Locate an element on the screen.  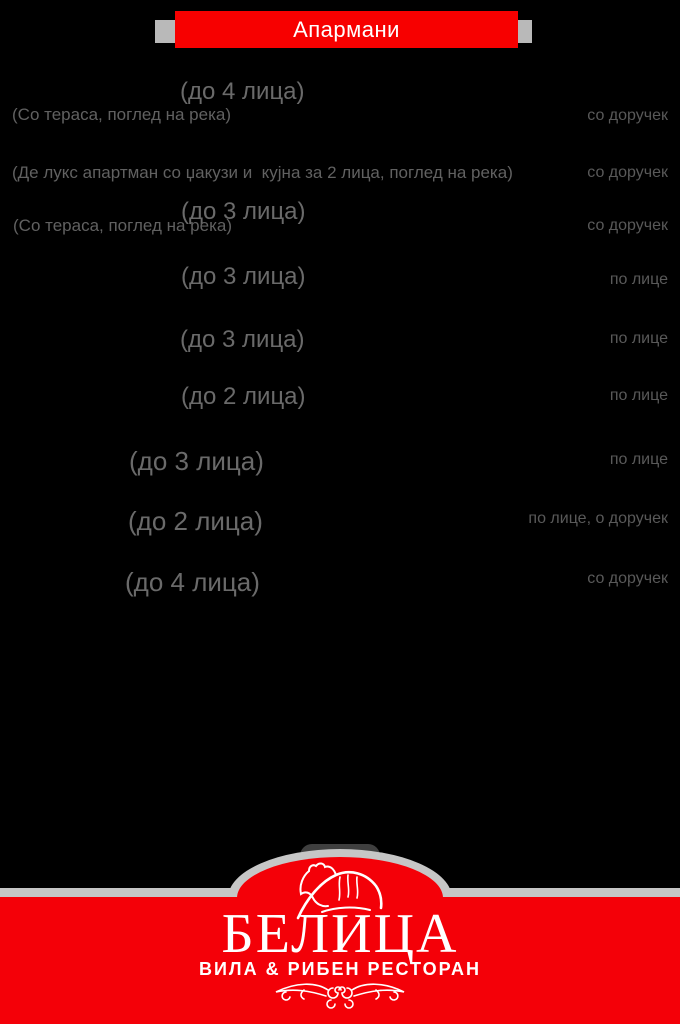
section-title: Апармани is located at coordinates (346, 29).